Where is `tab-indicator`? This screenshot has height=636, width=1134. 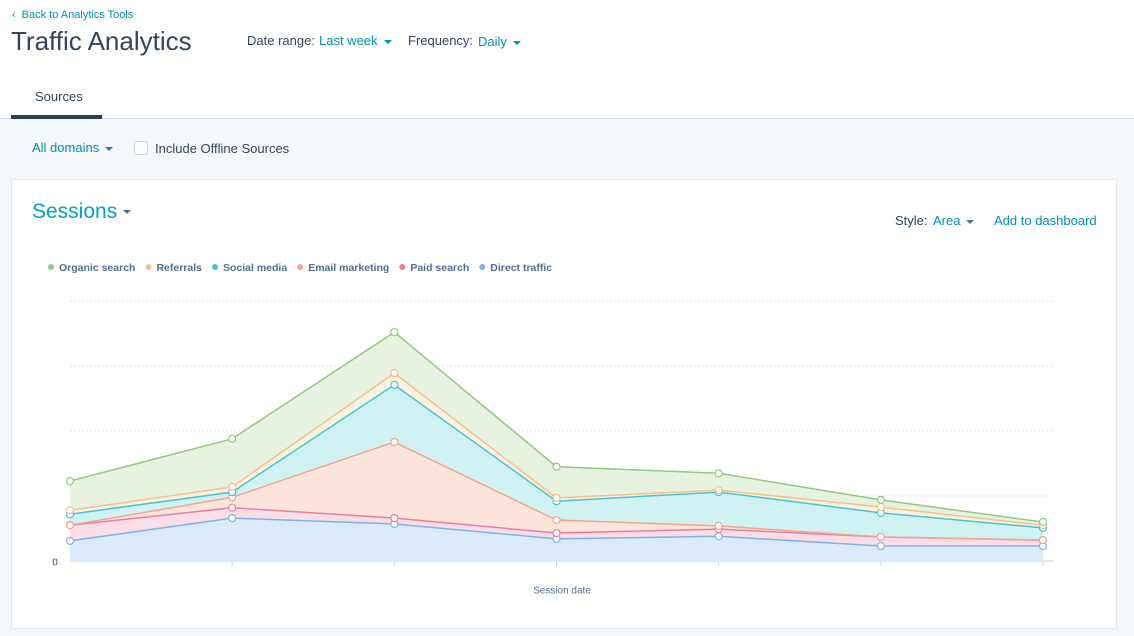
tab-indicator is located at coordinates (56, 117).